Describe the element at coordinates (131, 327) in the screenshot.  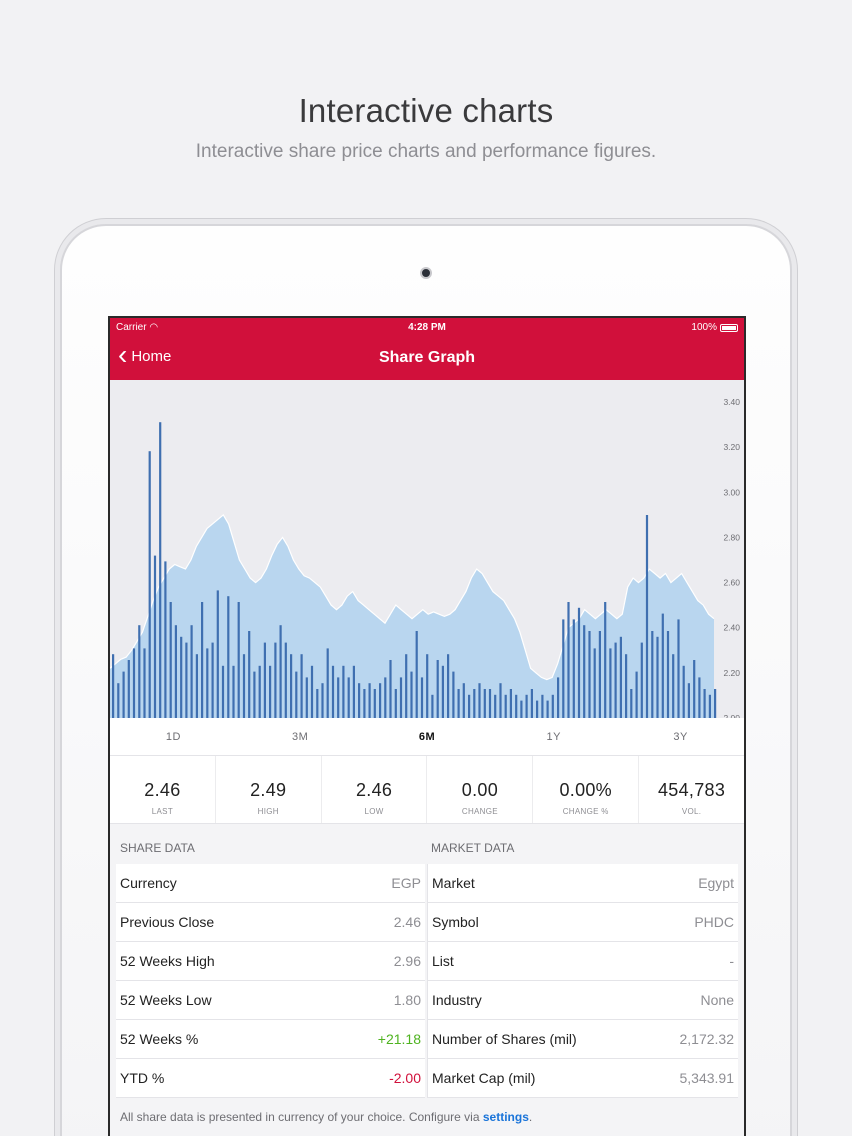
I see `carrier-label: Carrier` at that location.